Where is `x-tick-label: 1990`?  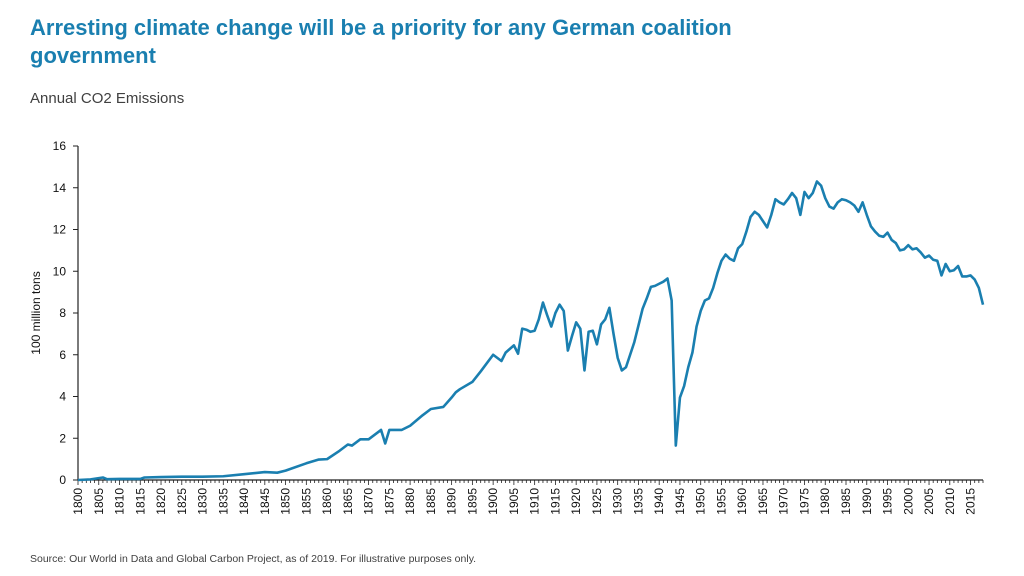
x-tick-label: 1990 is located at coordinates (867, 501).